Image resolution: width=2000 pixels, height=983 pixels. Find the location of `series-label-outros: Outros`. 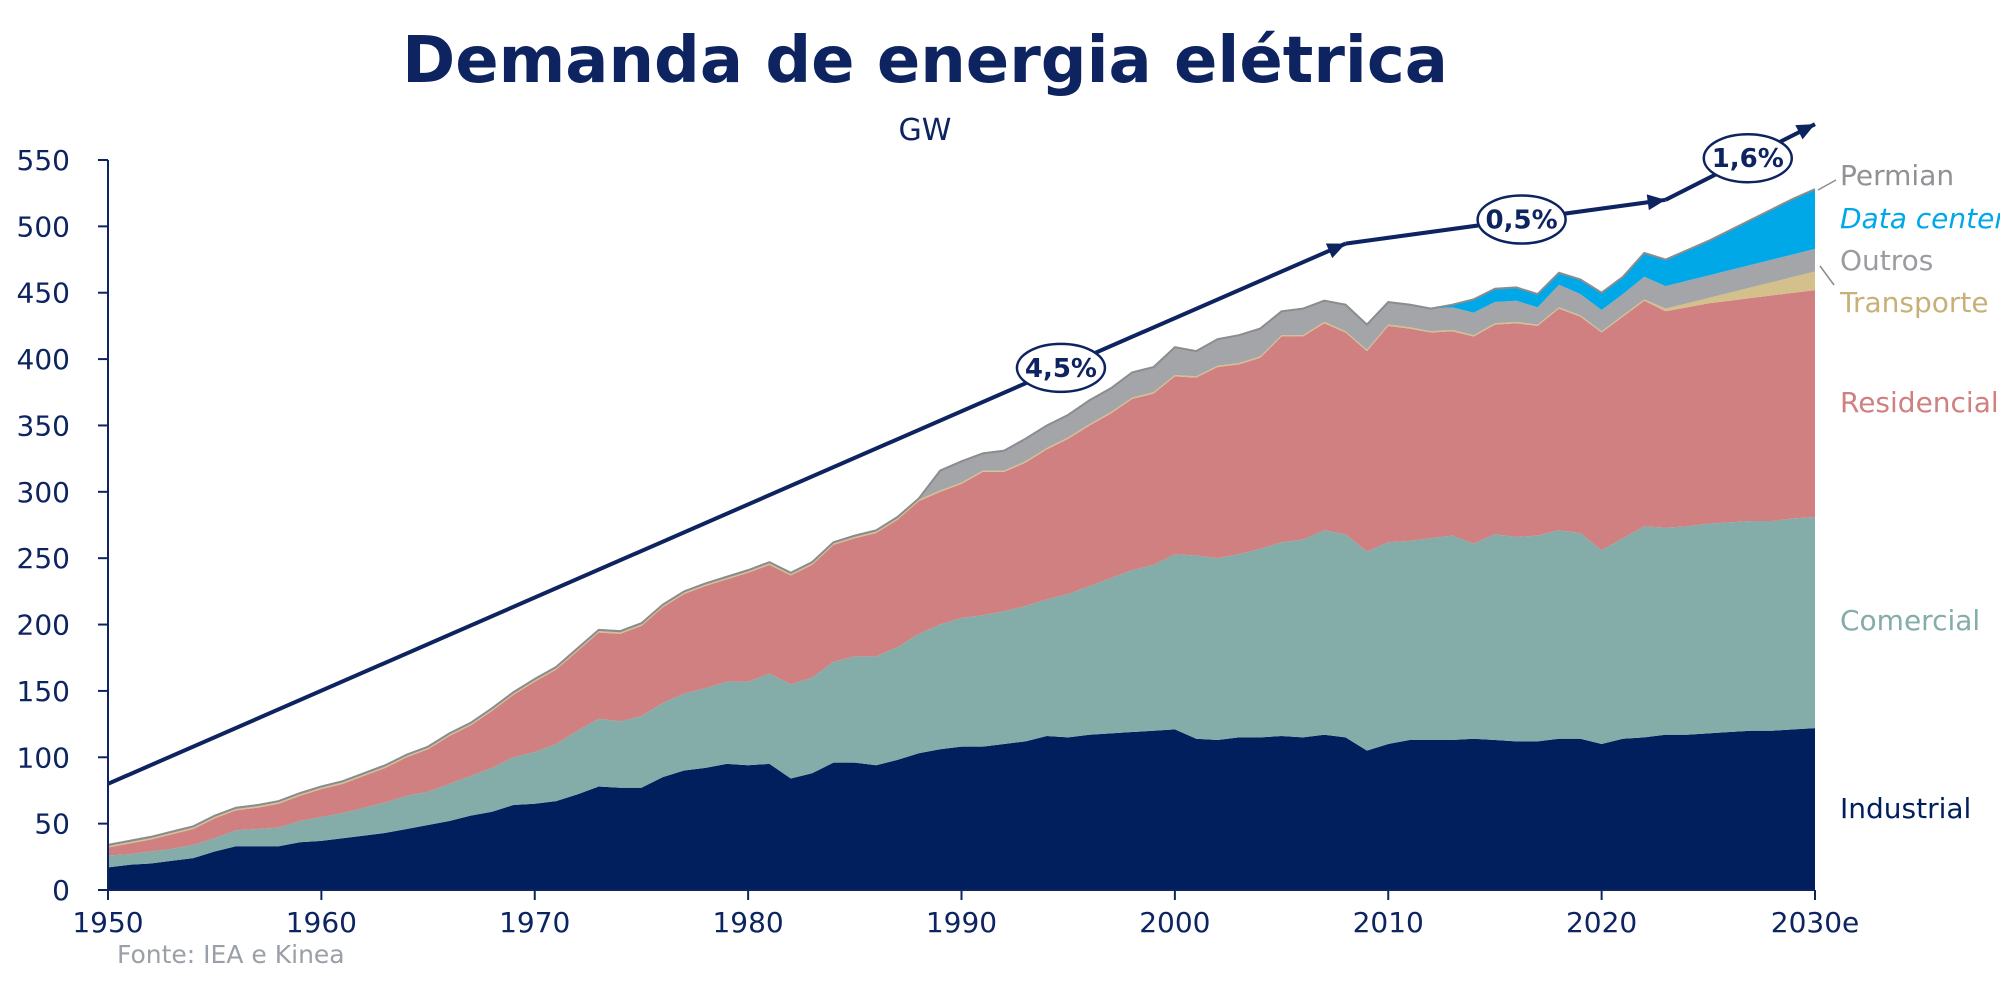

series-label-outros: Outros is located at coordinates (1886, 260).